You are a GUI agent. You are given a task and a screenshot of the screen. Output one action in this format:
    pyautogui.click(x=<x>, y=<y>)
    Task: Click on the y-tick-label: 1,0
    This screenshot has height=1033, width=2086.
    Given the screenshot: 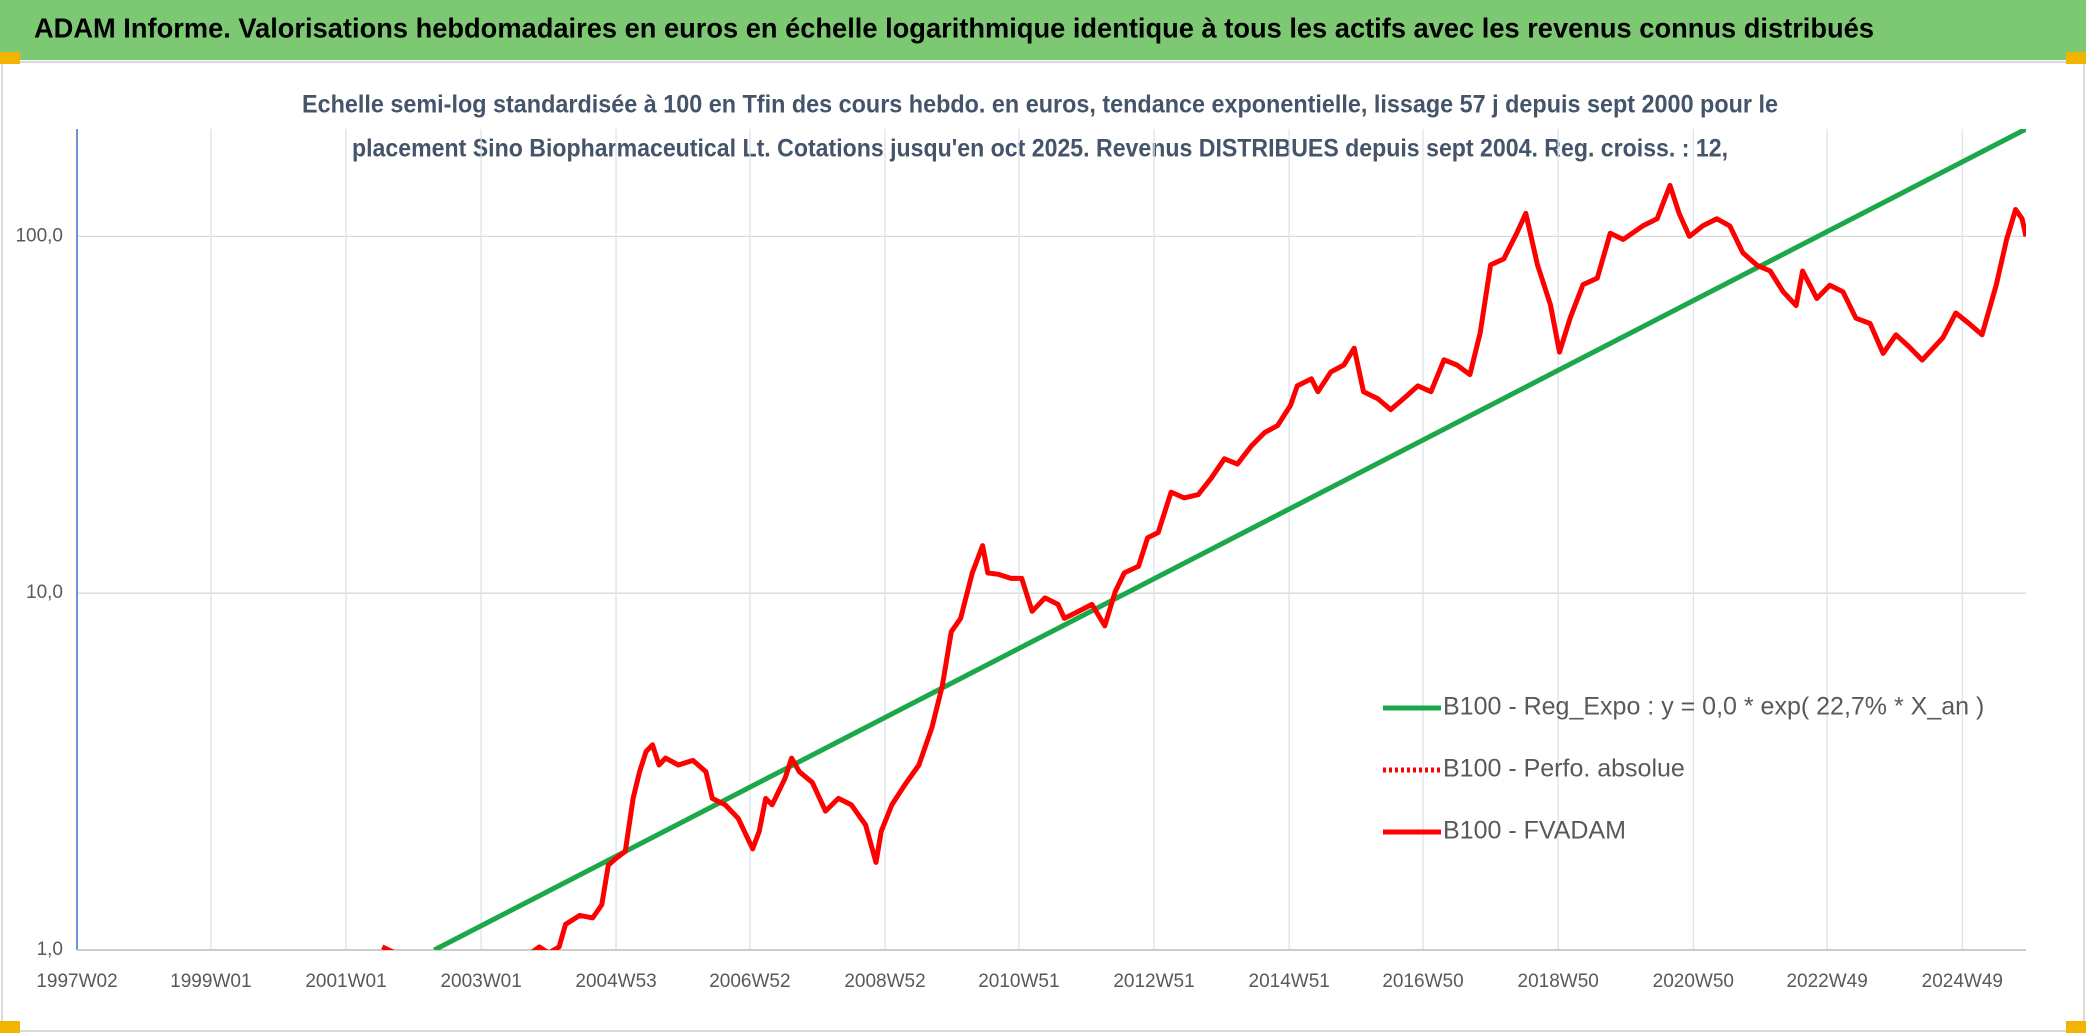 What is the action you would take?
    pyautogui.click(x=50, y=949)
    